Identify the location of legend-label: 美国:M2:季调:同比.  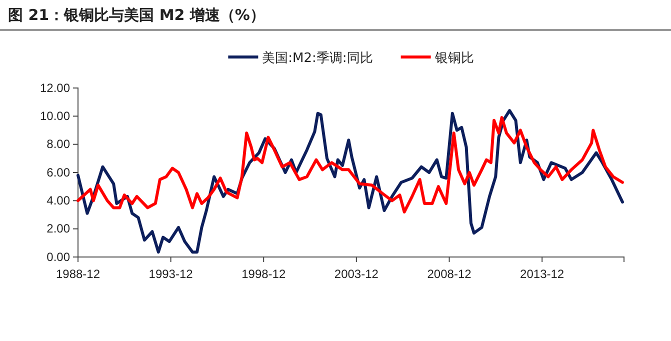
(317, 58).